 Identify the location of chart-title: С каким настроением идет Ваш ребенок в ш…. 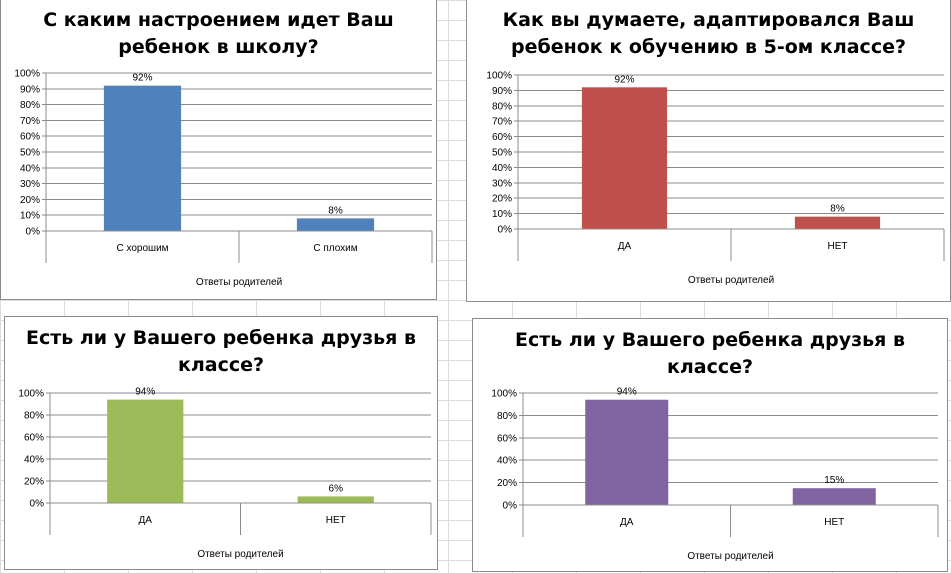
(218, 34).